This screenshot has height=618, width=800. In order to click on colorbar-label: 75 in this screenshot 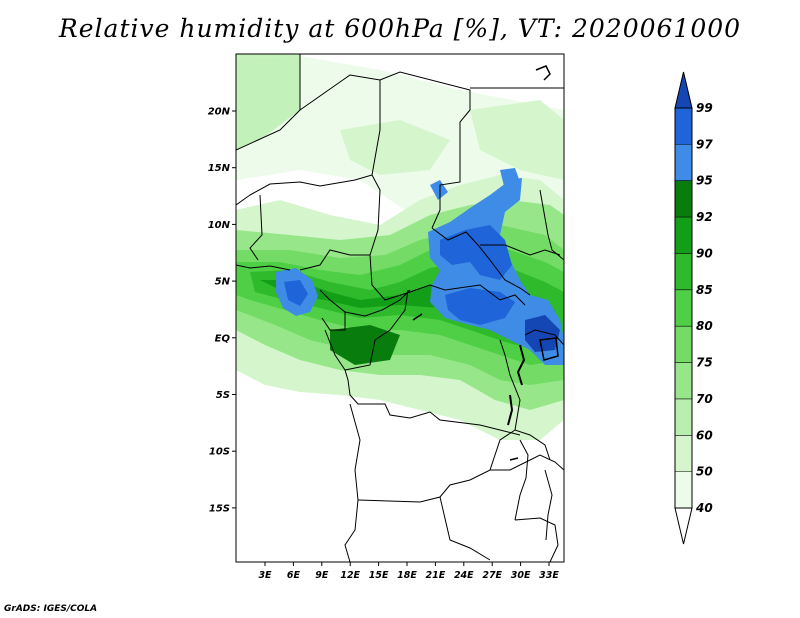, I will do `click(704, 363)`.